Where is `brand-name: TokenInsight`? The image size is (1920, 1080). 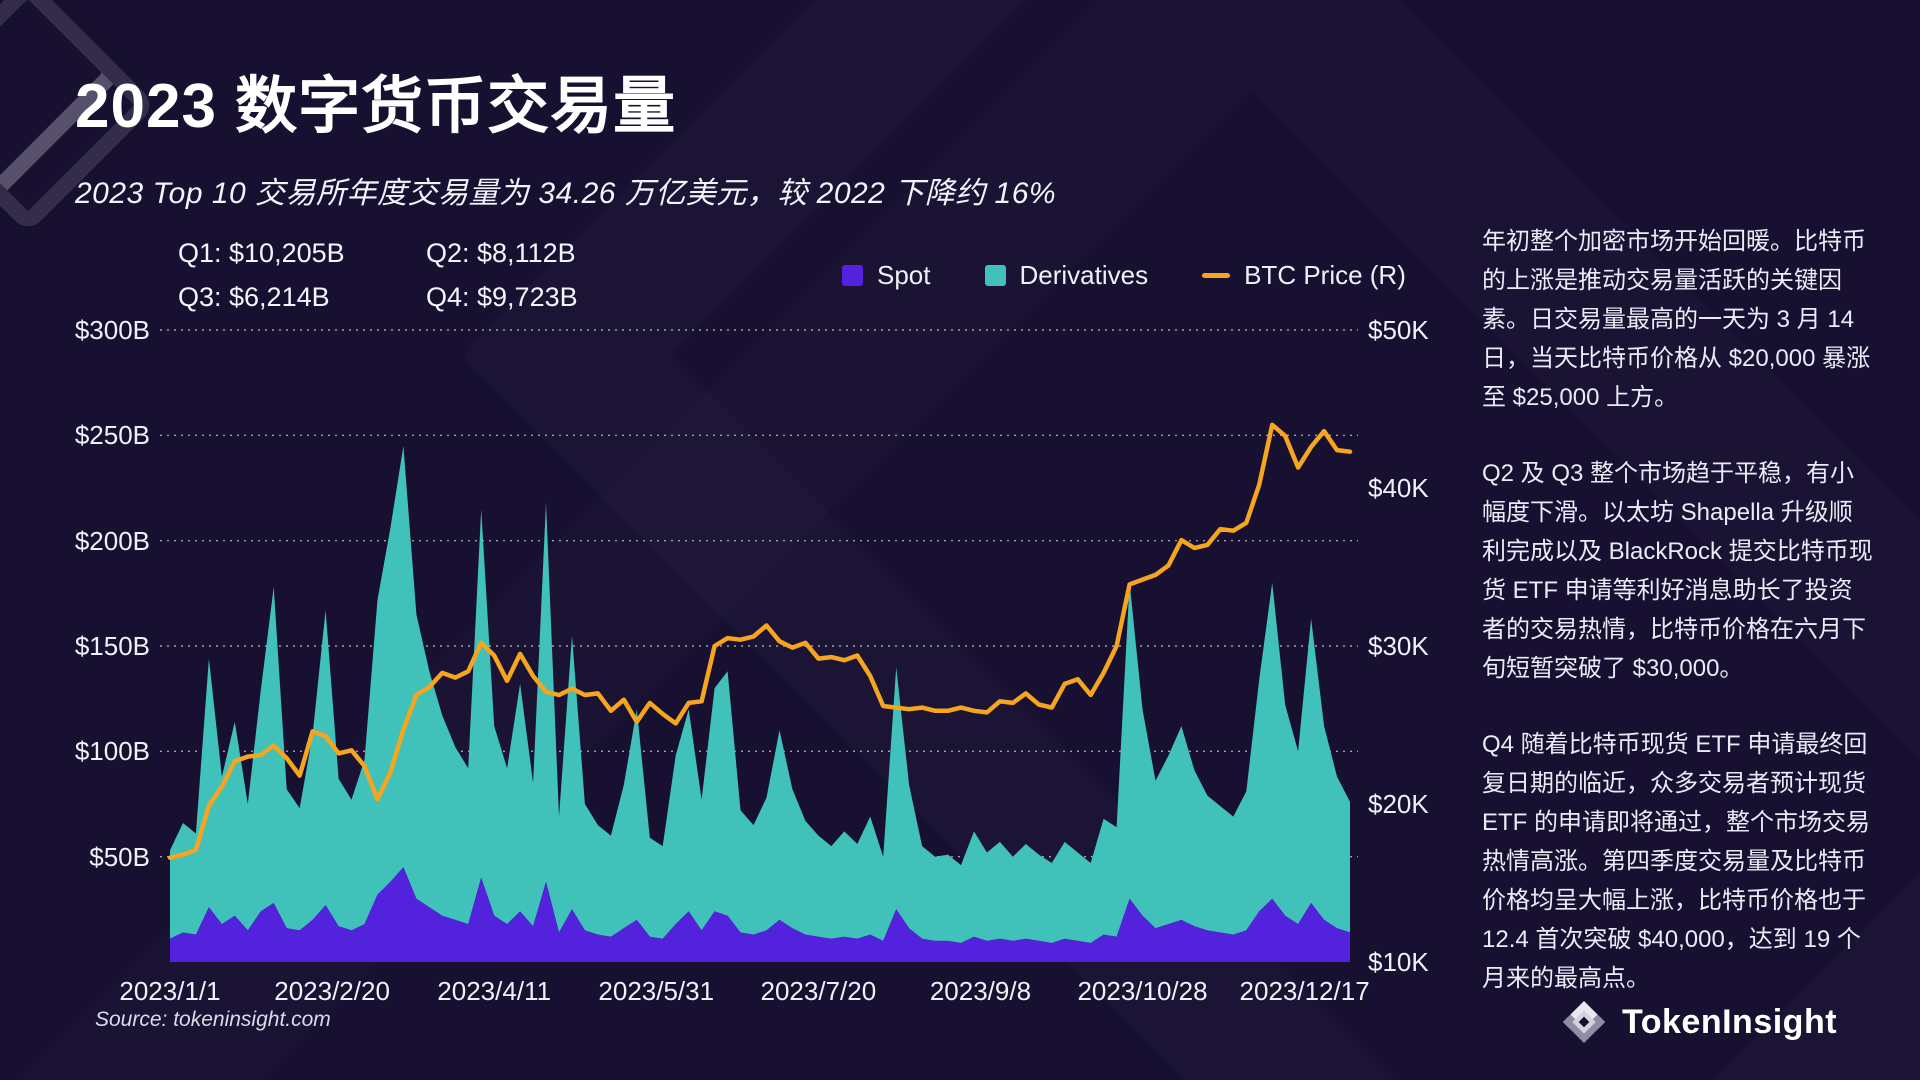 brand-name: TokenInsight is located at coordinates (1730, 1021).